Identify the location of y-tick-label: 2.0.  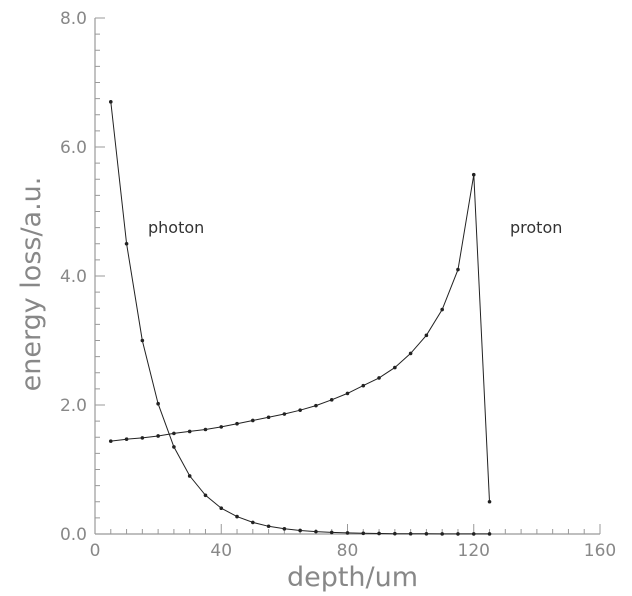
(73, 406).